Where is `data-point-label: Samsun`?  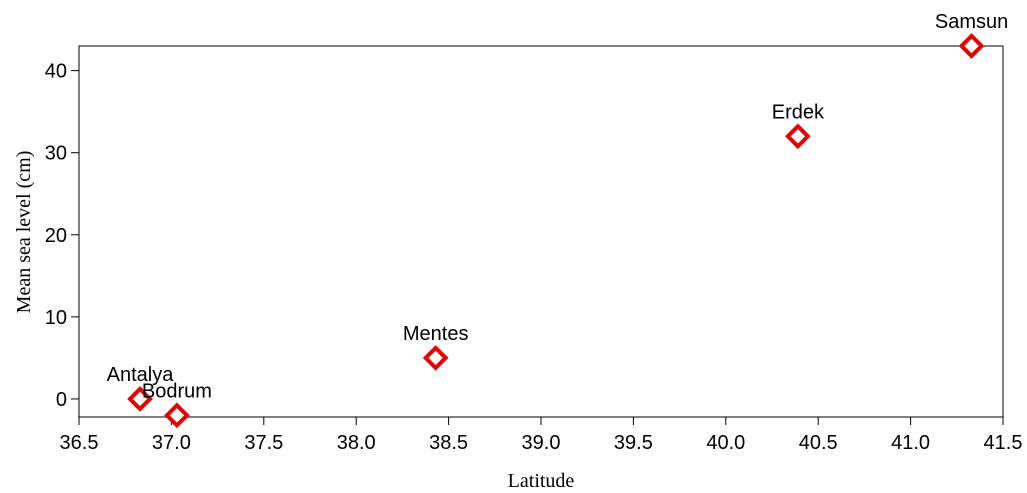 data-point-label: Samsun is located at coordinates (971, 22).